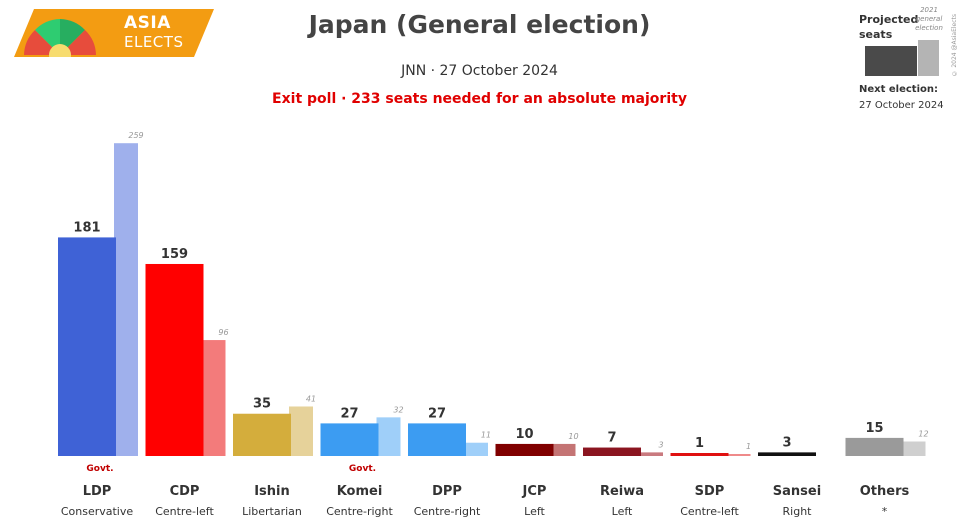 This screenshot has height=529, width=959. What do you see at coordinates (874, 446) in the screenshot?
I see `bar-proj-others` at bounding box center [874, 446].